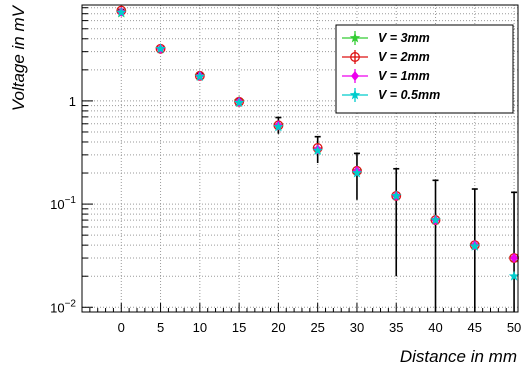 The width and height of the screenshot is (522, 369). I want to click on series-2-point, so click(514, 258).